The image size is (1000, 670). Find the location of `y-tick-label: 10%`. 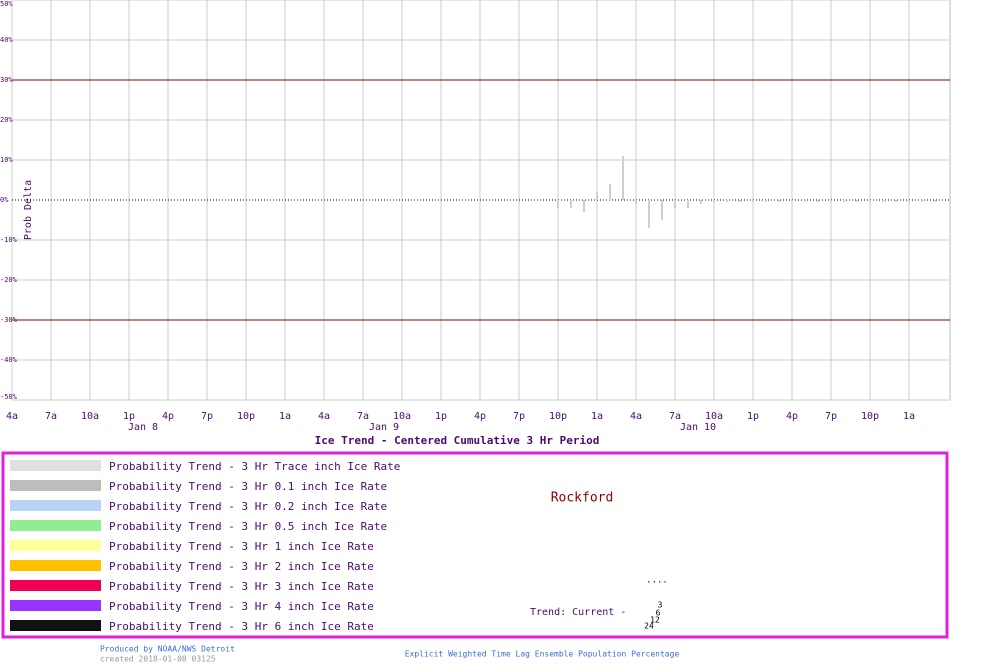

y-tick-label: 10% is located at coordinates (6, 160).